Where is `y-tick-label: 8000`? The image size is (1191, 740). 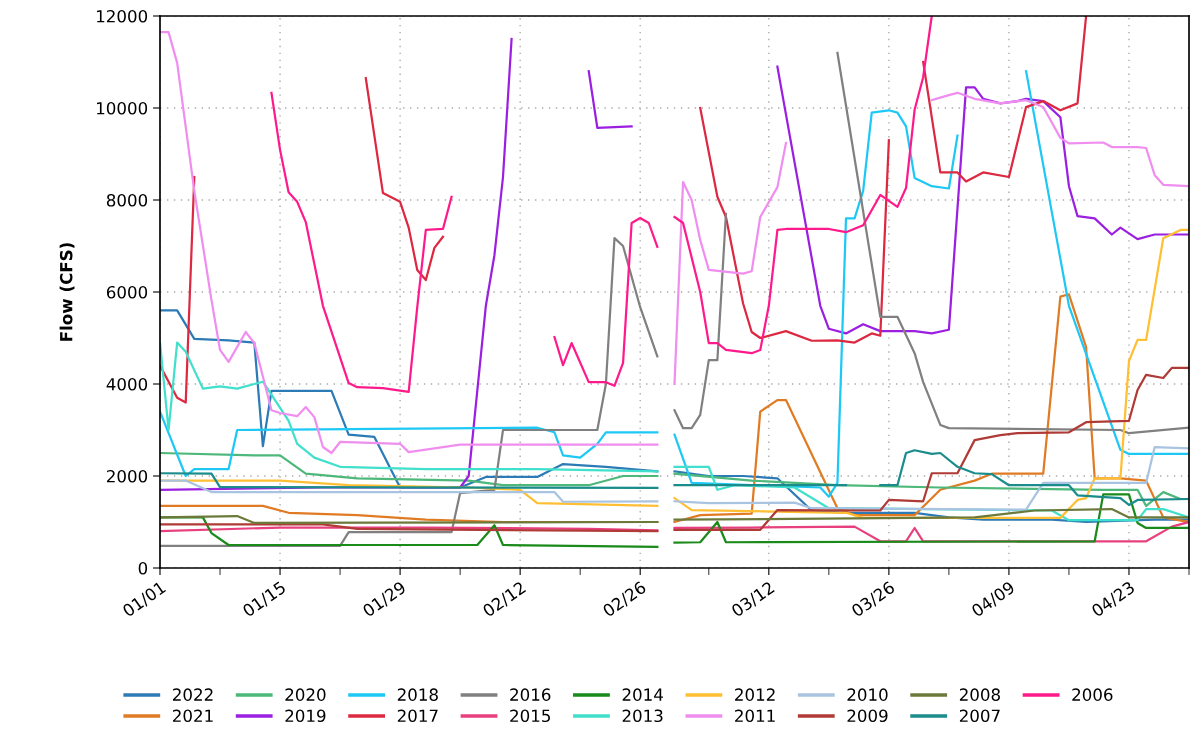 y-tick-label: 8000 is located at coordinates (127, 200).